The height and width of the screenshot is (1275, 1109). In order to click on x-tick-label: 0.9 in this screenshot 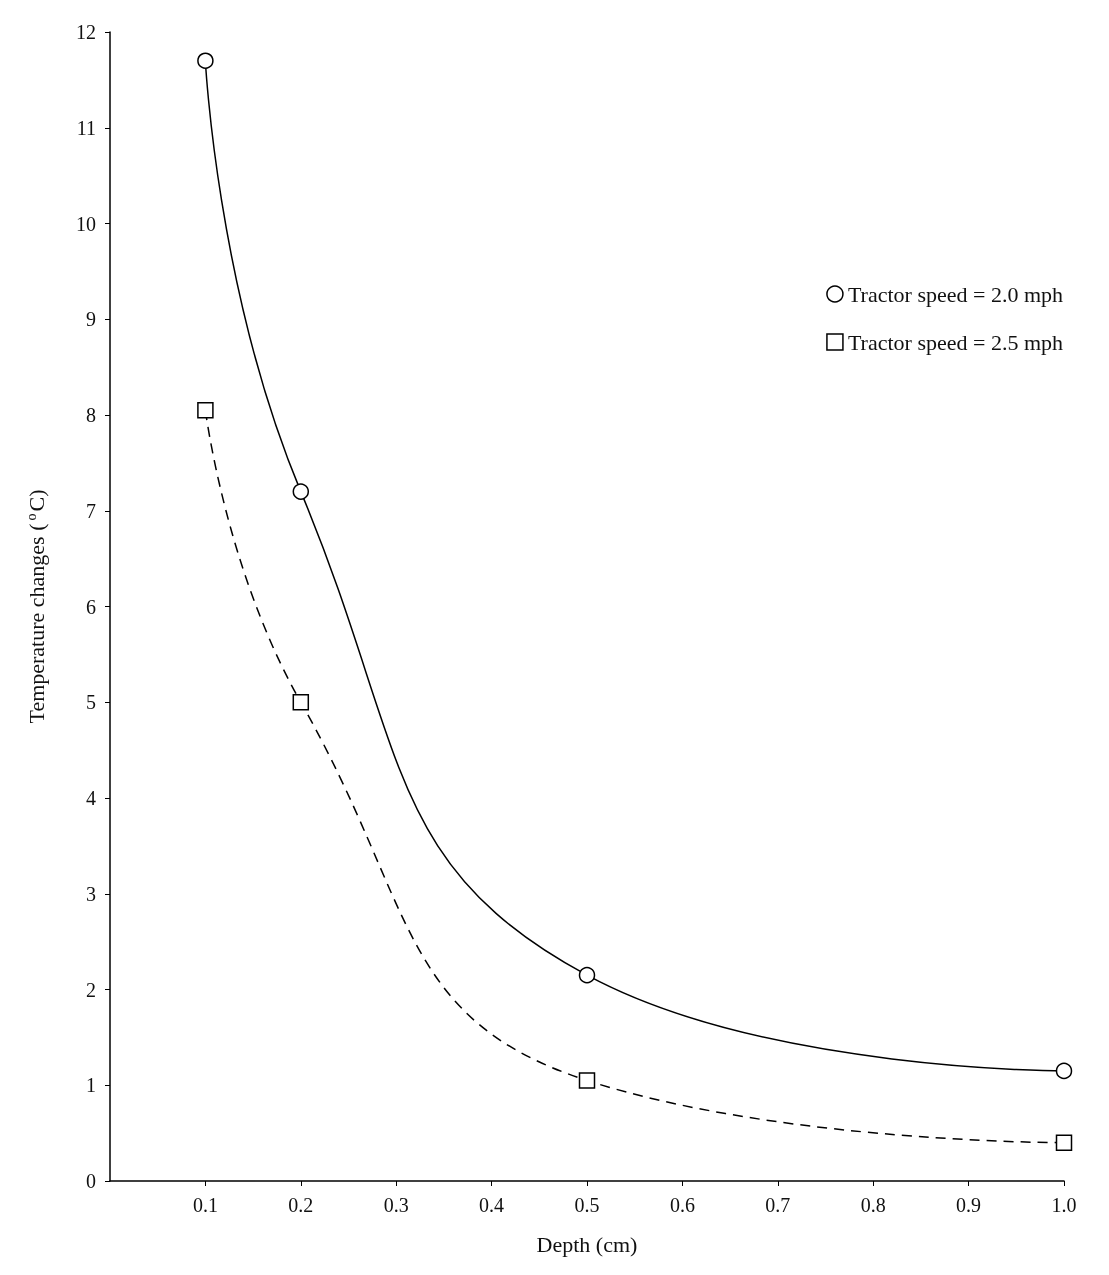, I will do `click(969, 1205)`.